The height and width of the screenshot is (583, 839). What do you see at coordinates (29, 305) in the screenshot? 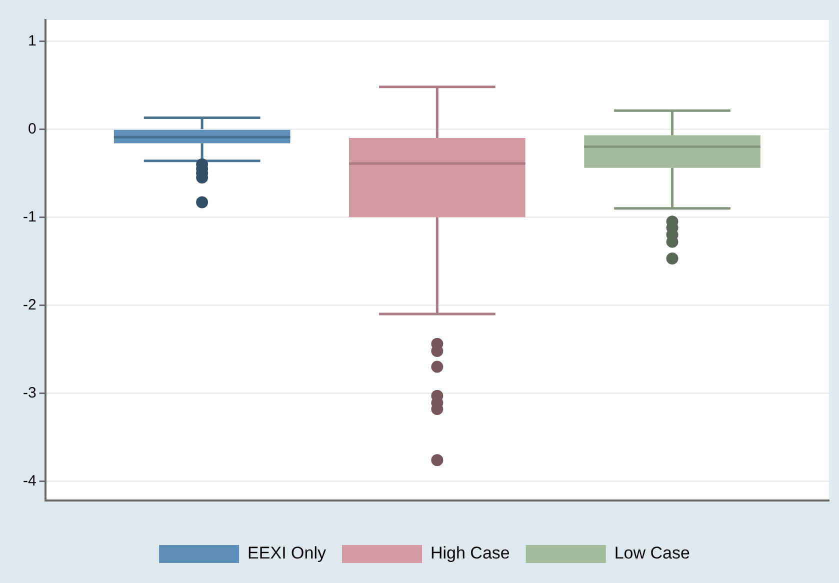
I see `y-tick-label: -2` at bounding box center [29, 305].